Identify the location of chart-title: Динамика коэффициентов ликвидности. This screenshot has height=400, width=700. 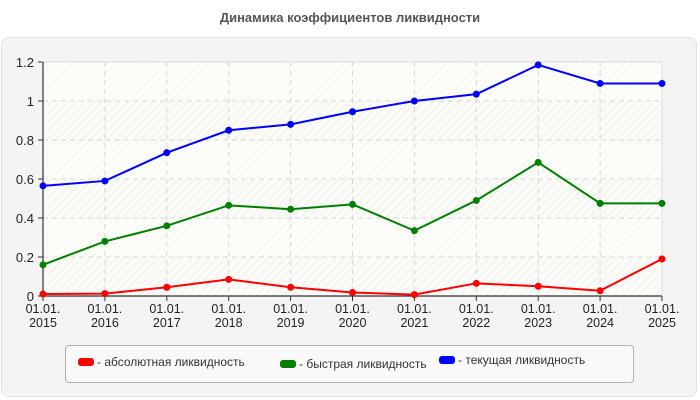
(350, 17).